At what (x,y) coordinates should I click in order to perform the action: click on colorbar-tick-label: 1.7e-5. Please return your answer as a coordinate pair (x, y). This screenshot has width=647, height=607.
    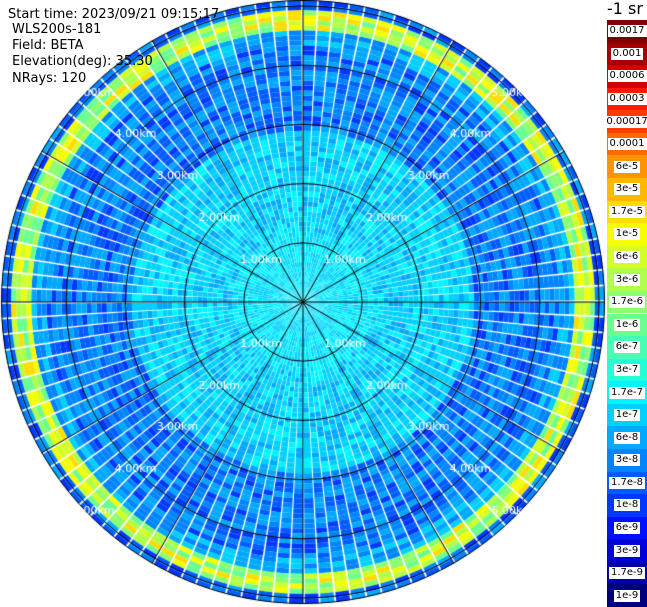
    Looking at the image, I should click on (627, 211).